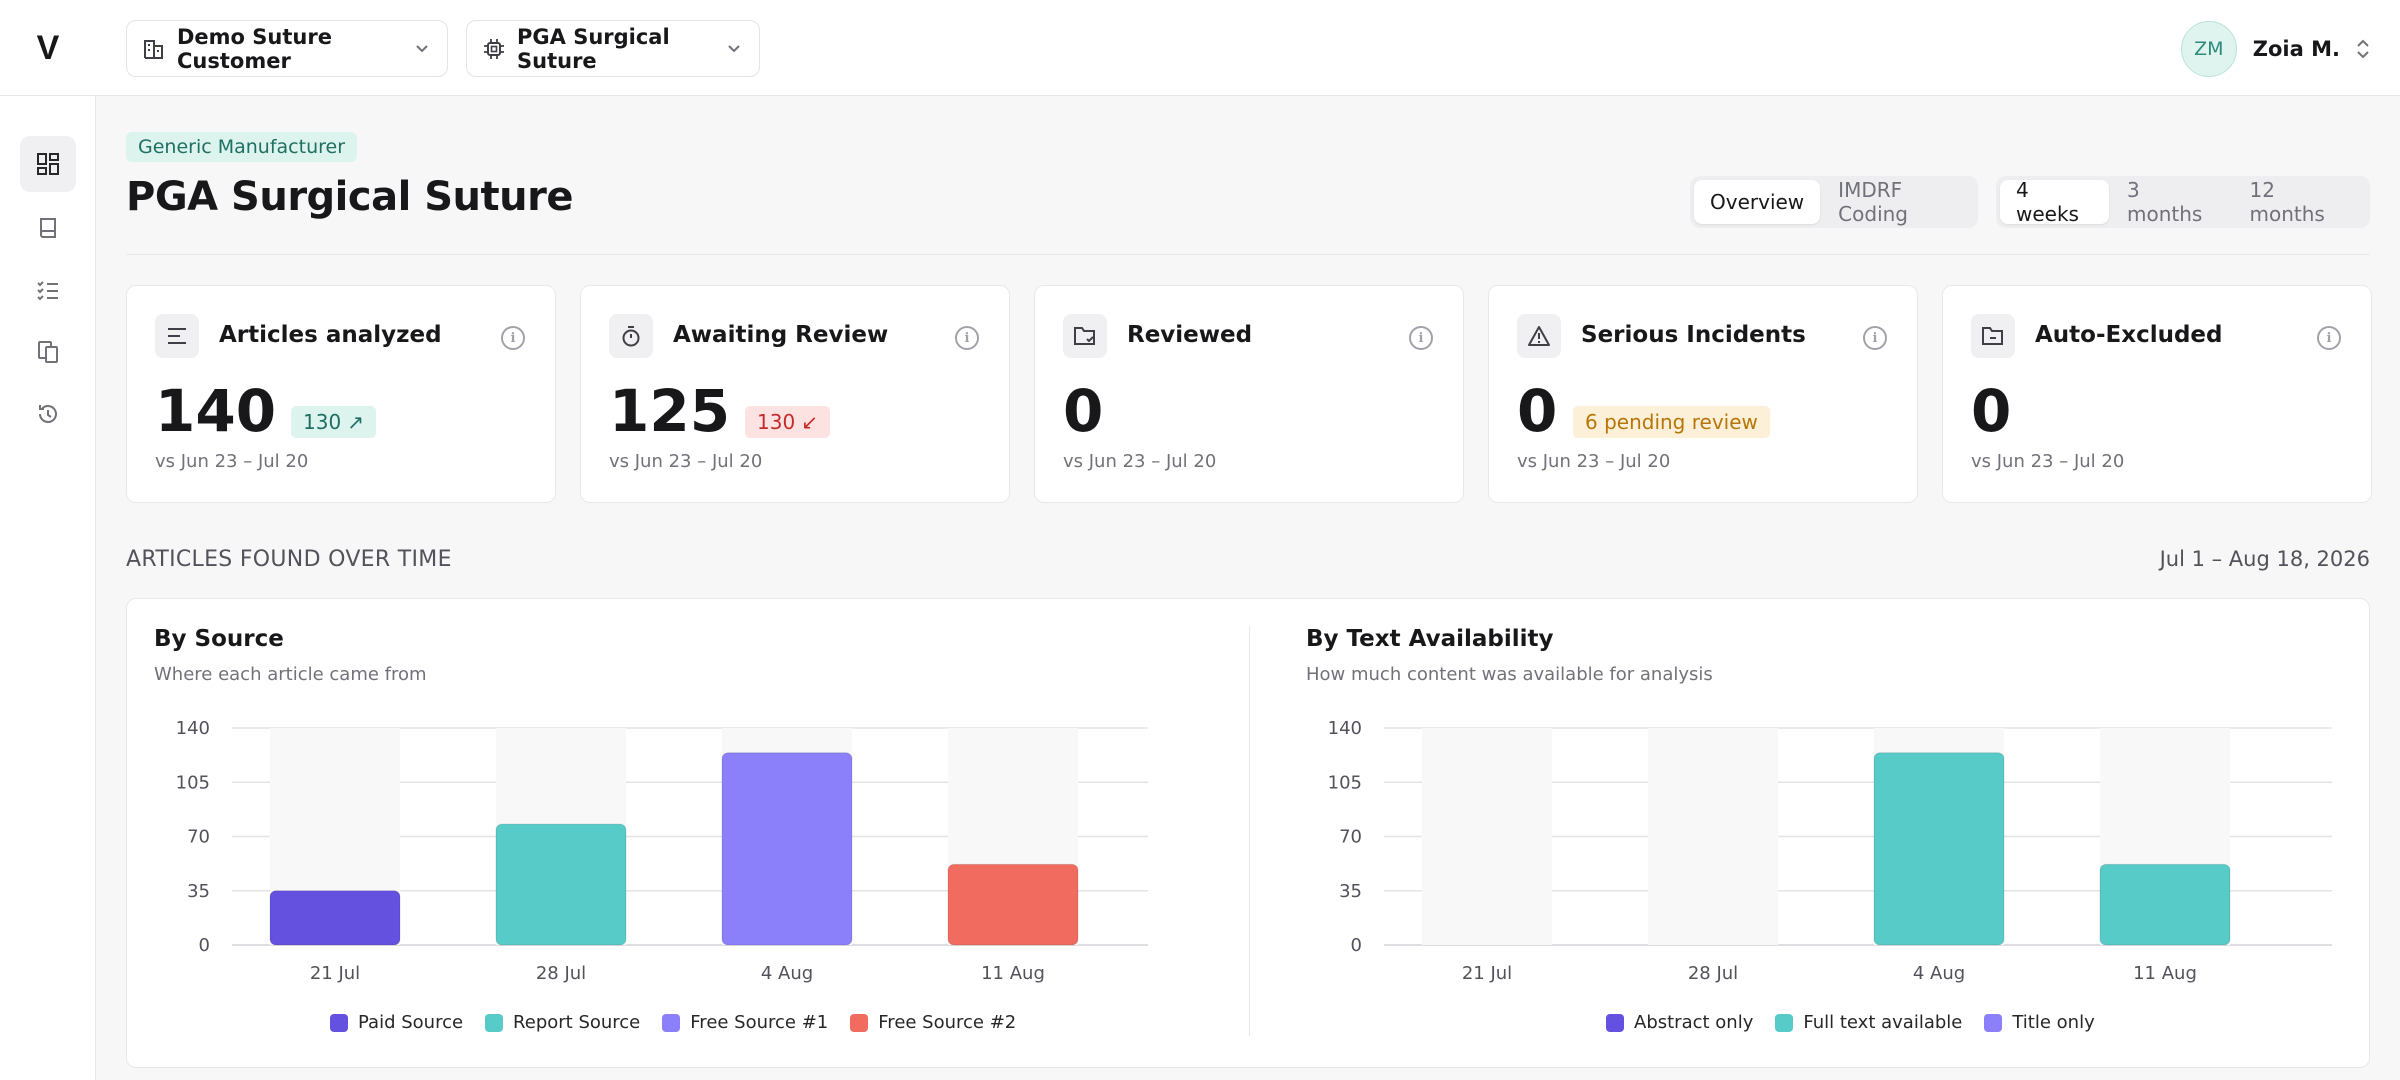 The height and width of the screenshot is (1080, 2400). Describe the element at coordinates (2164, 202) in the screenshot. I see `range-3-months: 3 months` at that location.